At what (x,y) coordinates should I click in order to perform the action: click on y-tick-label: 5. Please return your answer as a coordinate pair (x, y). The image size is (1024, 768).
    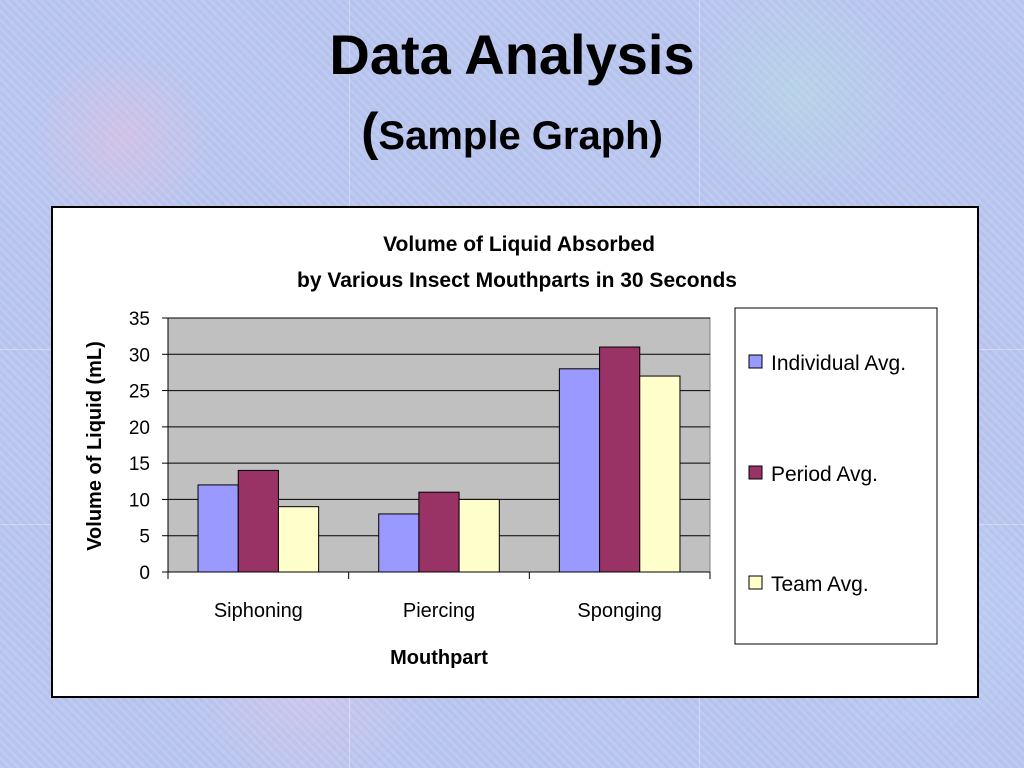
    Looking at the image, I should click on (144, 537).